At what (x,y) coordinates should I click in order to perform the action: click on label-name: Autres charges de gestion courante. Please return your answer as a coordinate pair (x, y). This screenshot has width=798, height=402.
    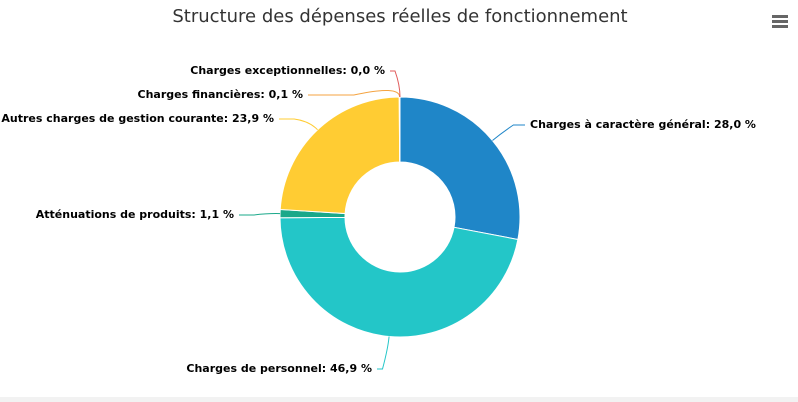
    Looking at the image, I should click on (112, 118).